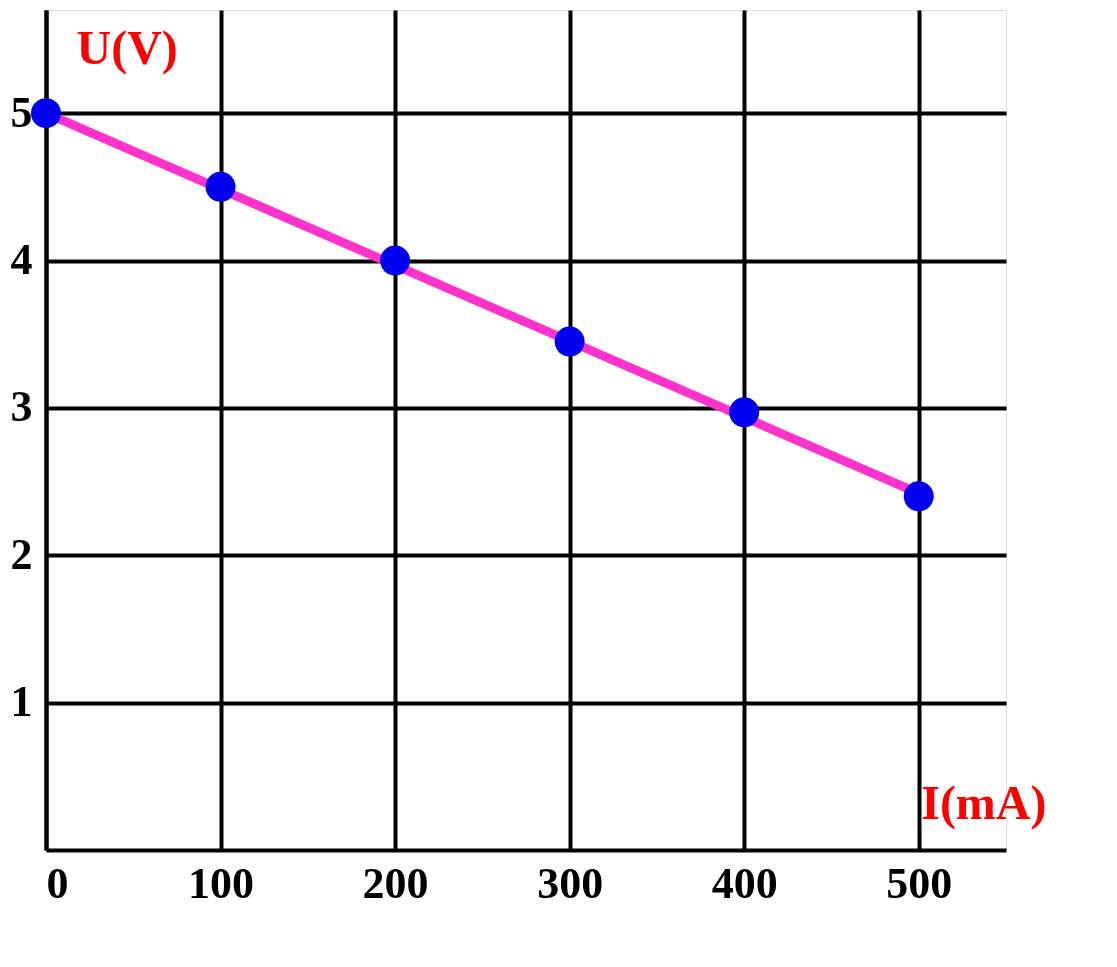  I want to click on y-tick-label: 1, so click(21, 702).